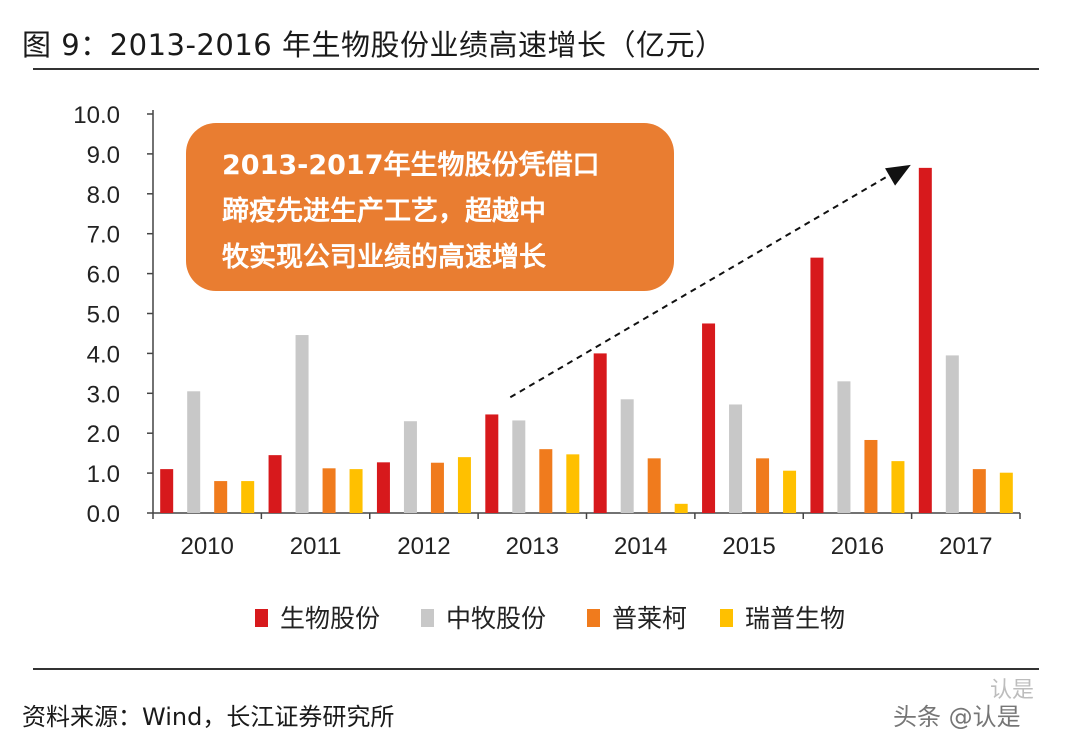  What do you see at coordinates (703, 284) in the screenshot?
I see `trend-arrow-line` at bounding box center [703, 284].